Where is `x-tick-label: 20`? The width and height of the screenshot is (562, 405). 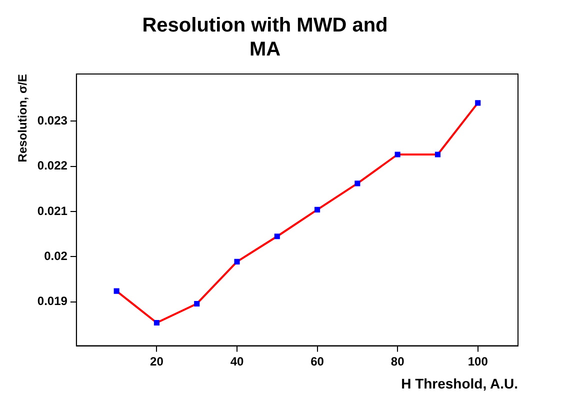 x-tick-label: 20 is located at coordinates (157, 361).